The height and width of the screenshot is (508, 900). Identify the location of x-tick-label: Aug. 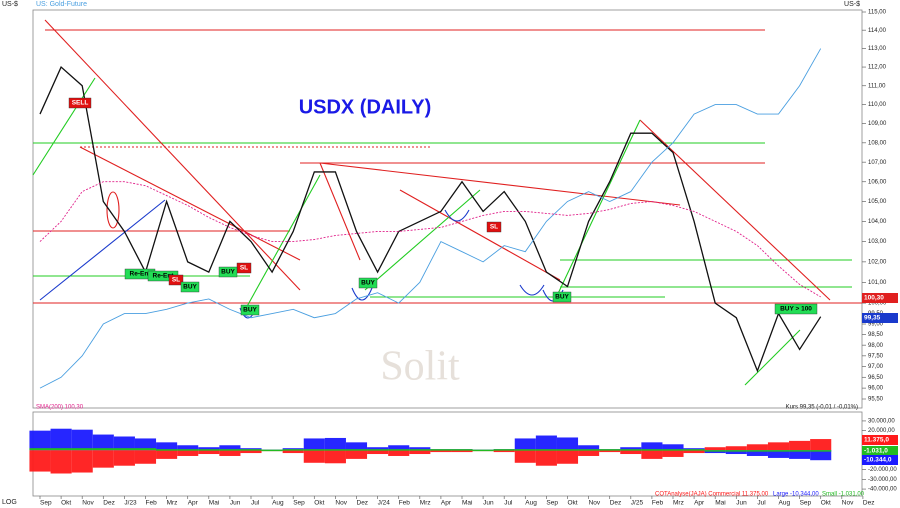
(785, 503).